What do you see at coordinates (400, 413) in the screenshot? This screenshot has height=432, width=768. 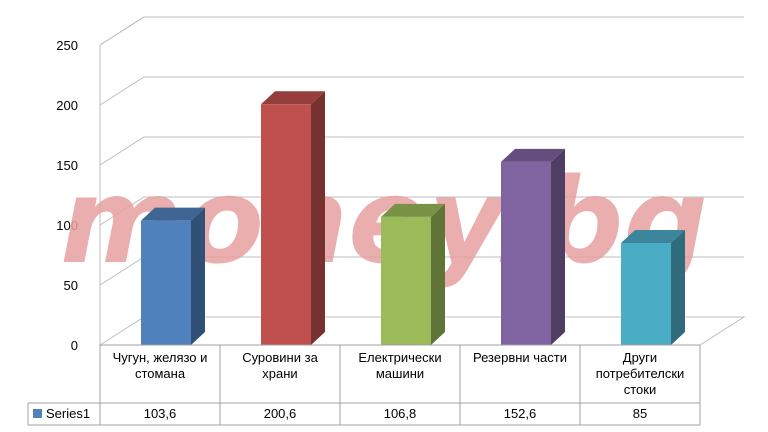 I see `data-label: 106,8` at bounding box center [400, 413].